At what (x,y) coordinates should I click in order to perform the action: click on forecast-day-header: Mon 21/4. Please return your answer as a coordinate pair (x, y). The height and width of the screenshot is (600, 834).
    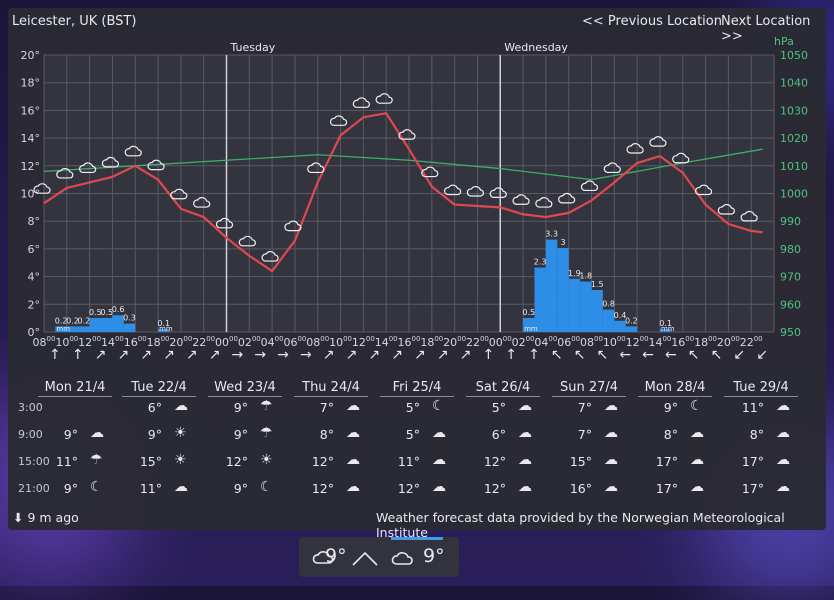
    Looking at the image, I should click on (75, 387).